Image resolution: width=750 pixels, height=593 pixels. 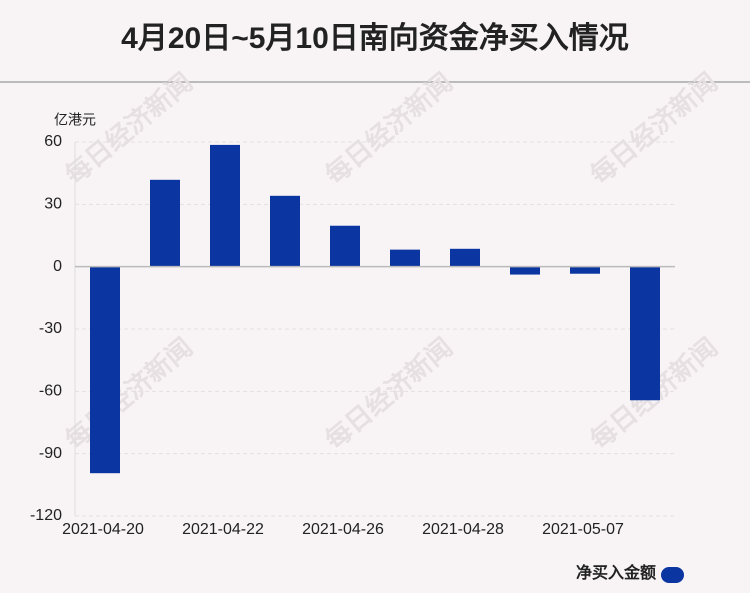 What do you see at coordinates (463, 529) in the screenshot?
I see `x-tick-label: 2021-04-28` at bounding box center [463, 529].